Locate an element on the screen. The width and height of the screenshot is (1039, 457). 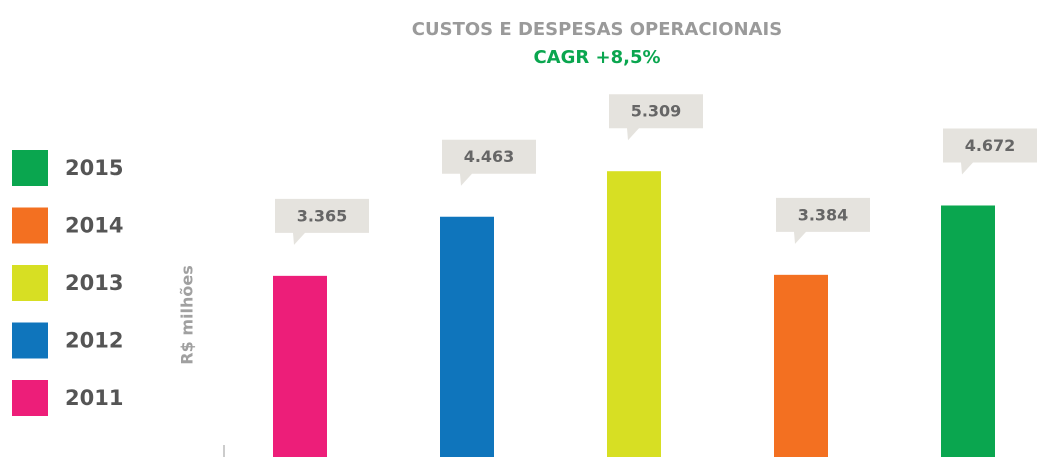
legend-label: 2014 is located at coordinates (94, 226).